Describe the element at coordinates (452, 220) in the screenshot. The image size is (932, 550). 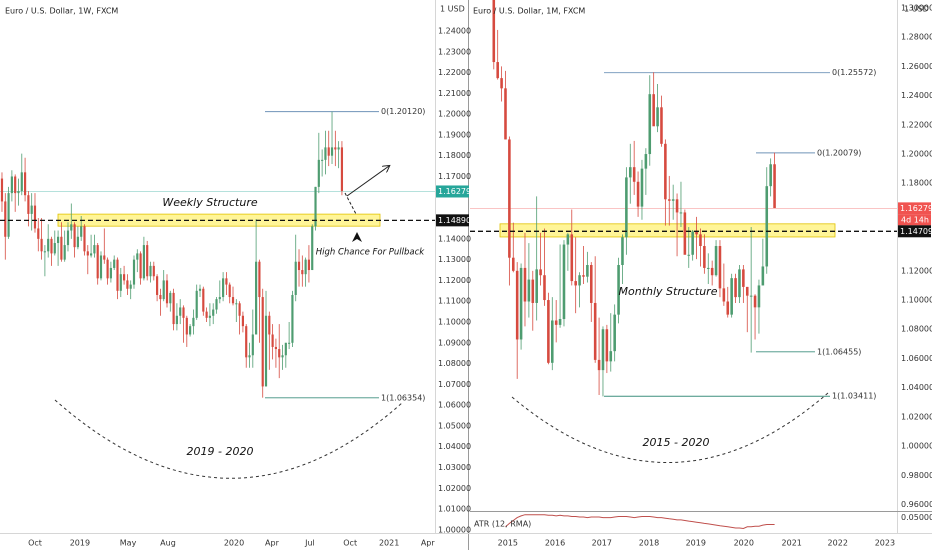
I see `support-tag` at that location.